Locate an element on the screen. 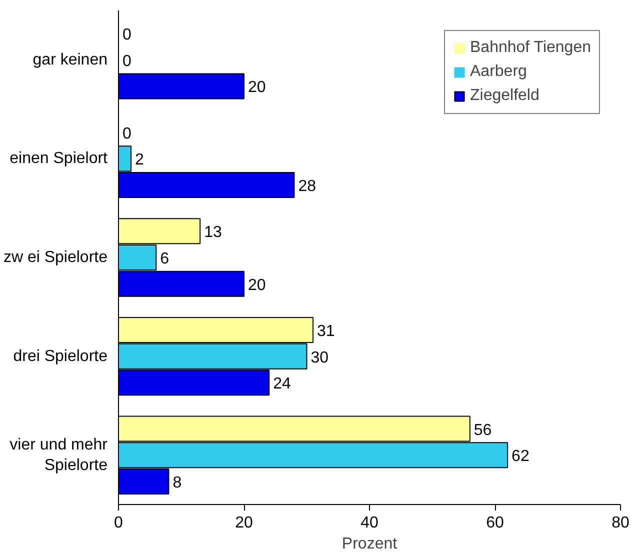  y-tick-label: zw ei Spielorte is located at coordinates (55, 257).